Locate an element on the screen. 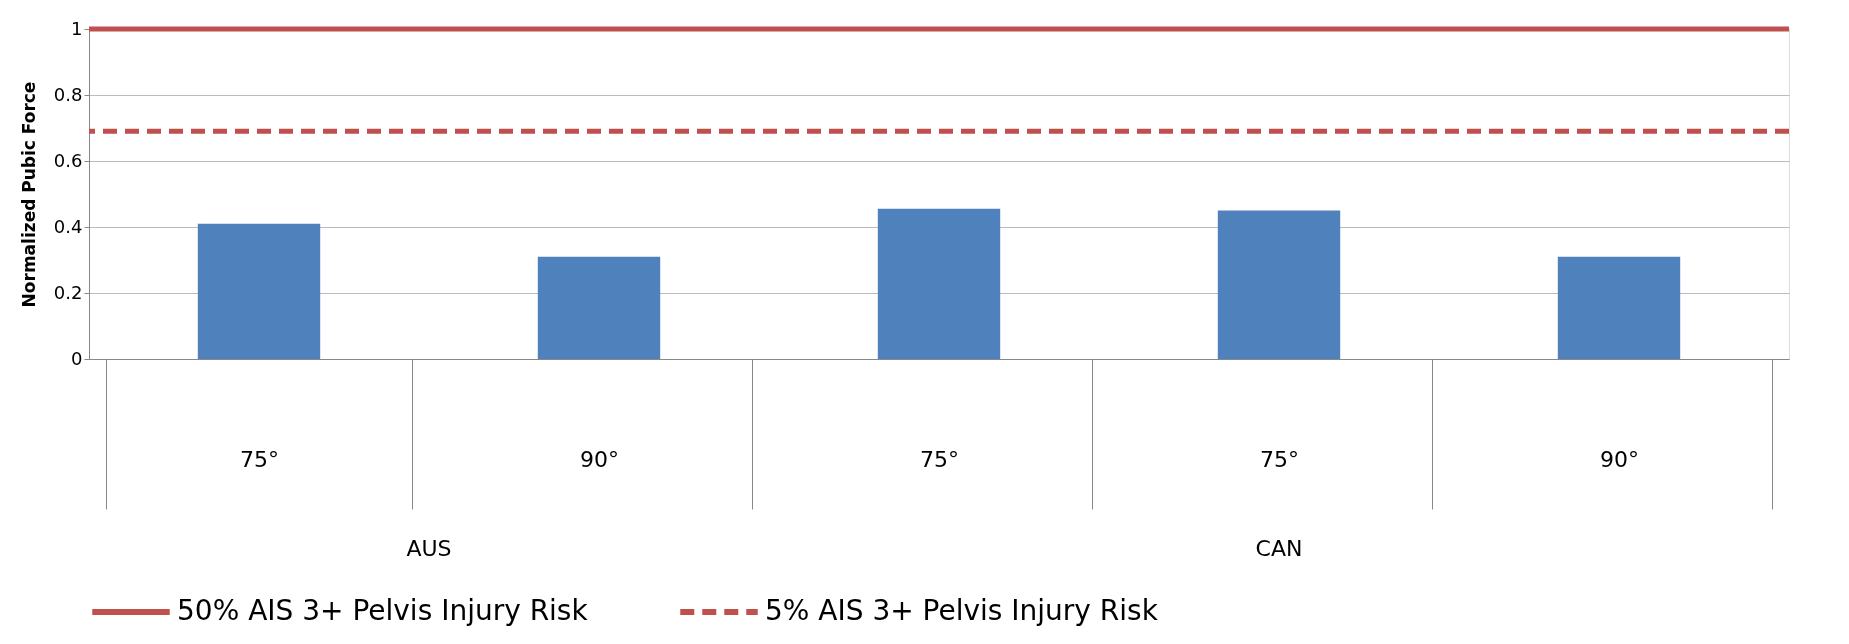 The image size is (1849, 644). y-axis-title: Normalized Pubic Force is located at coordinates (28, 194).